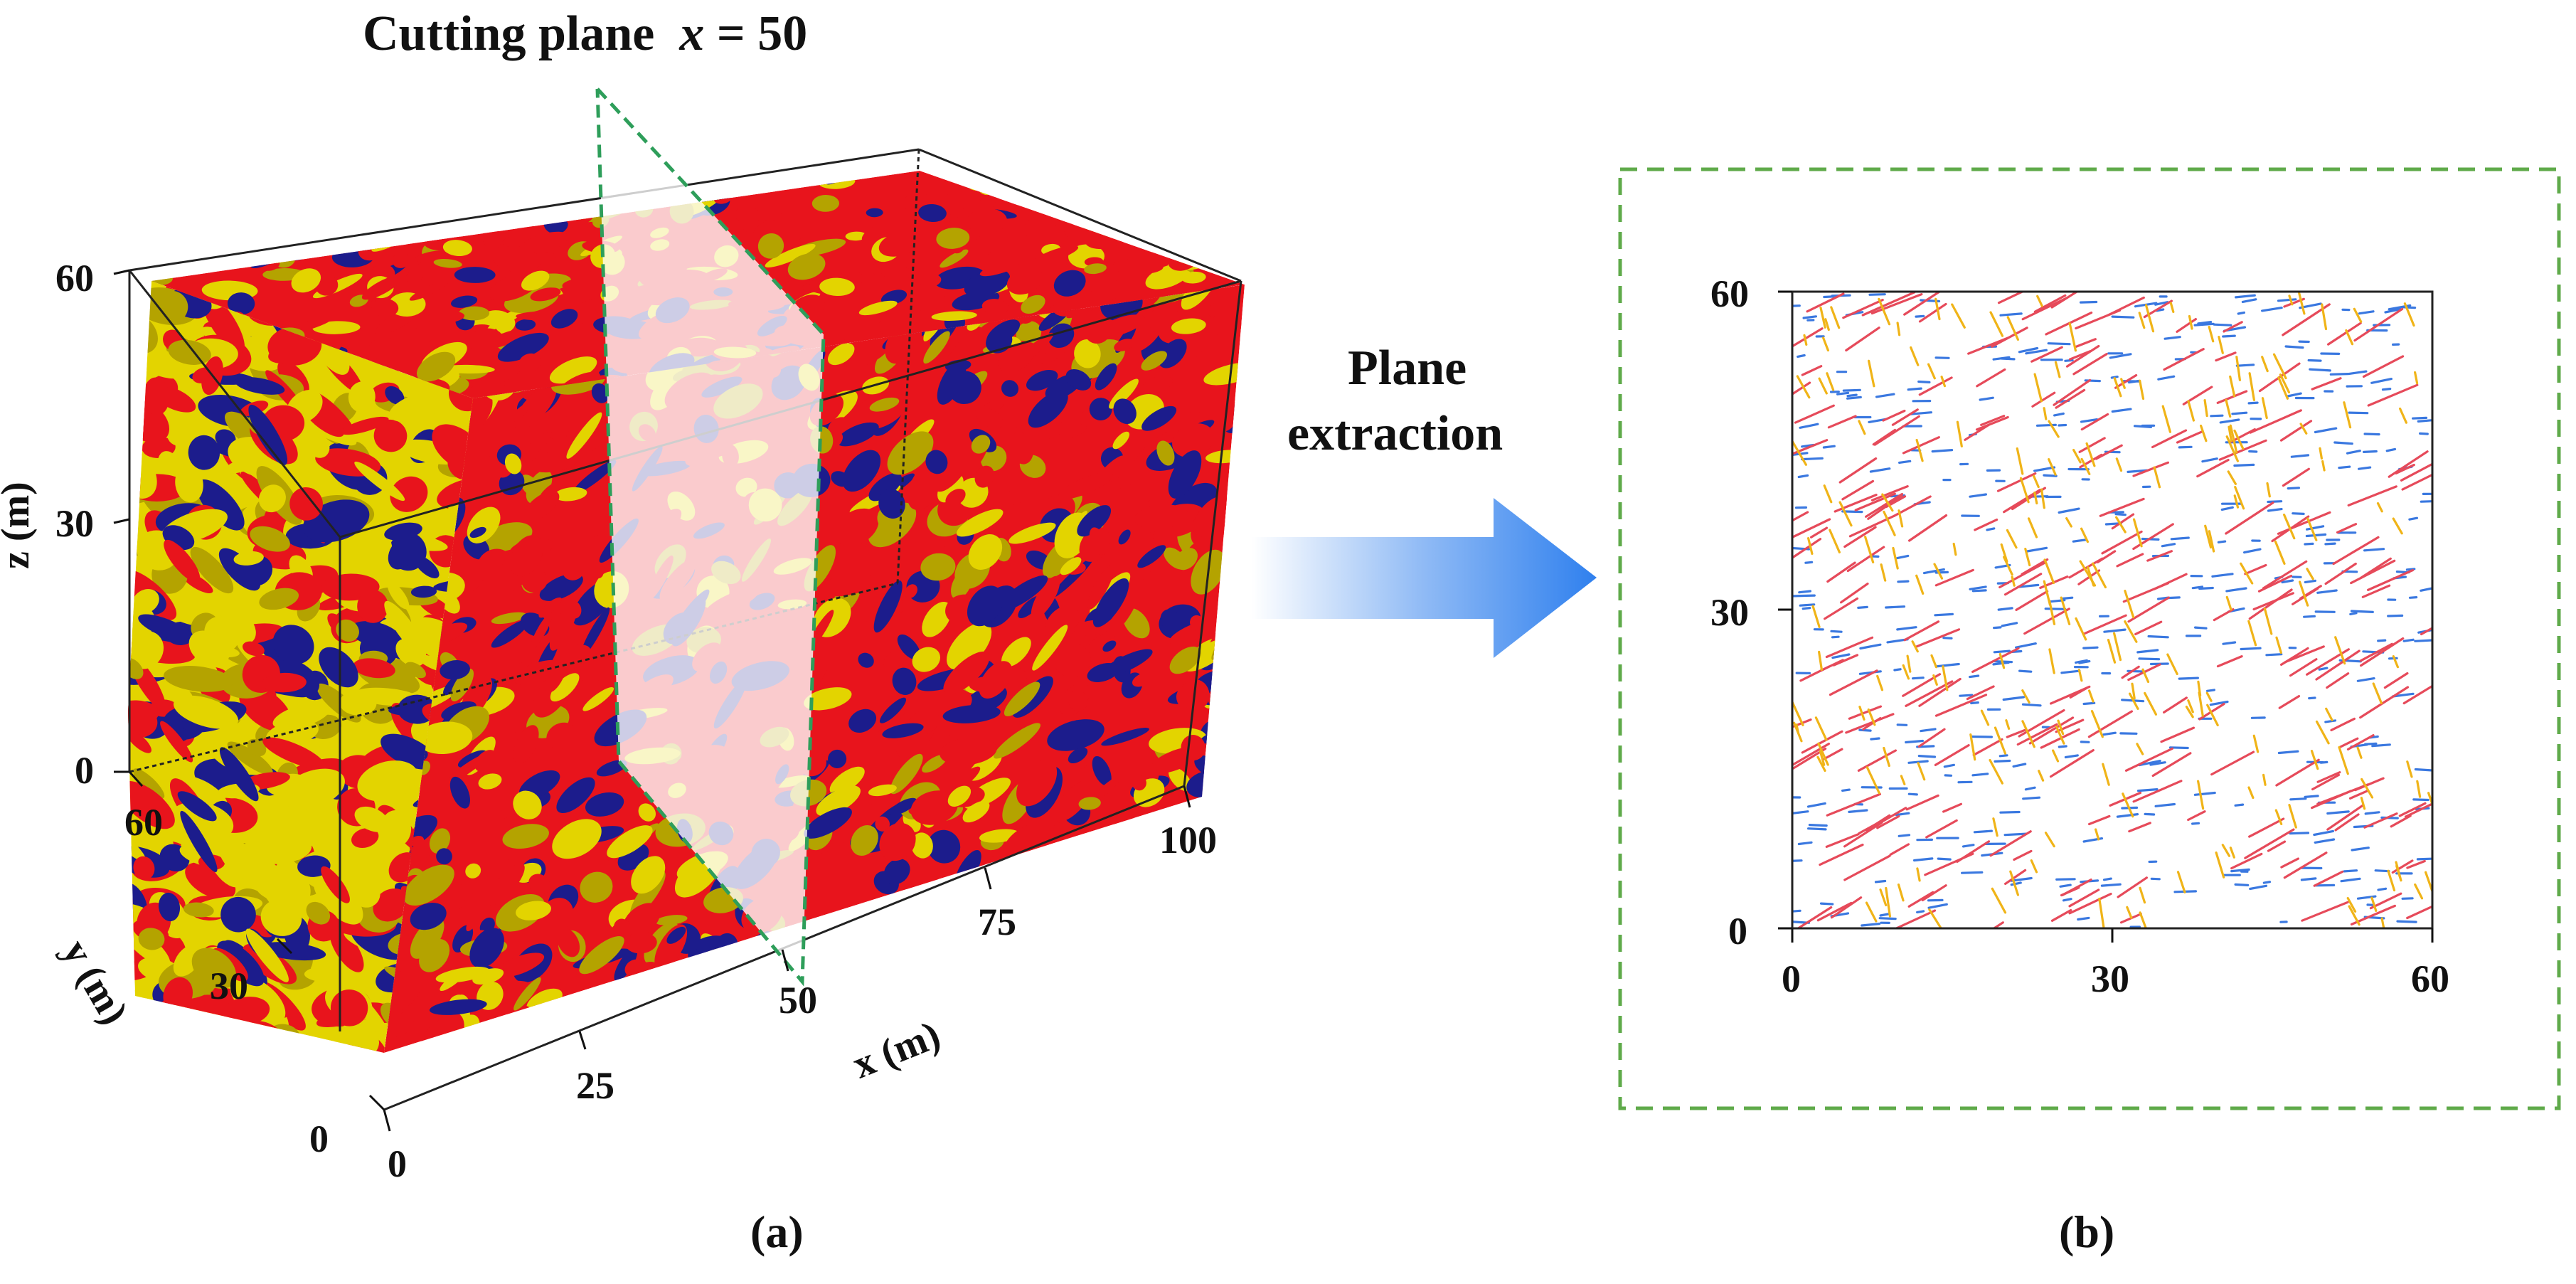 This screenshot has height=1284, width=2576. Describe the element at coordinates (1188, 840) in the screenshot. I see `x-tick-100: 100` at that location.